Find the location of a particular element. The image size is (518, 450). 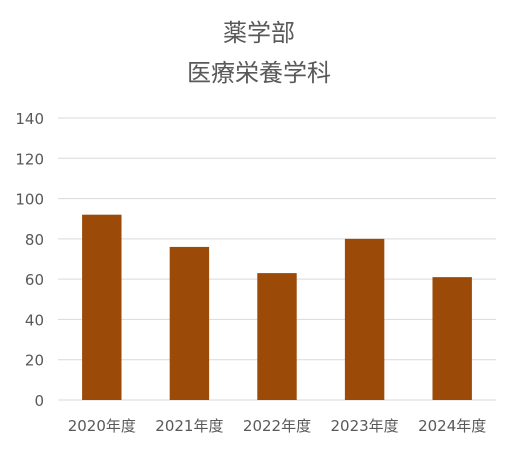

y-tick-label: 40 is located at coordinates (34, 320).